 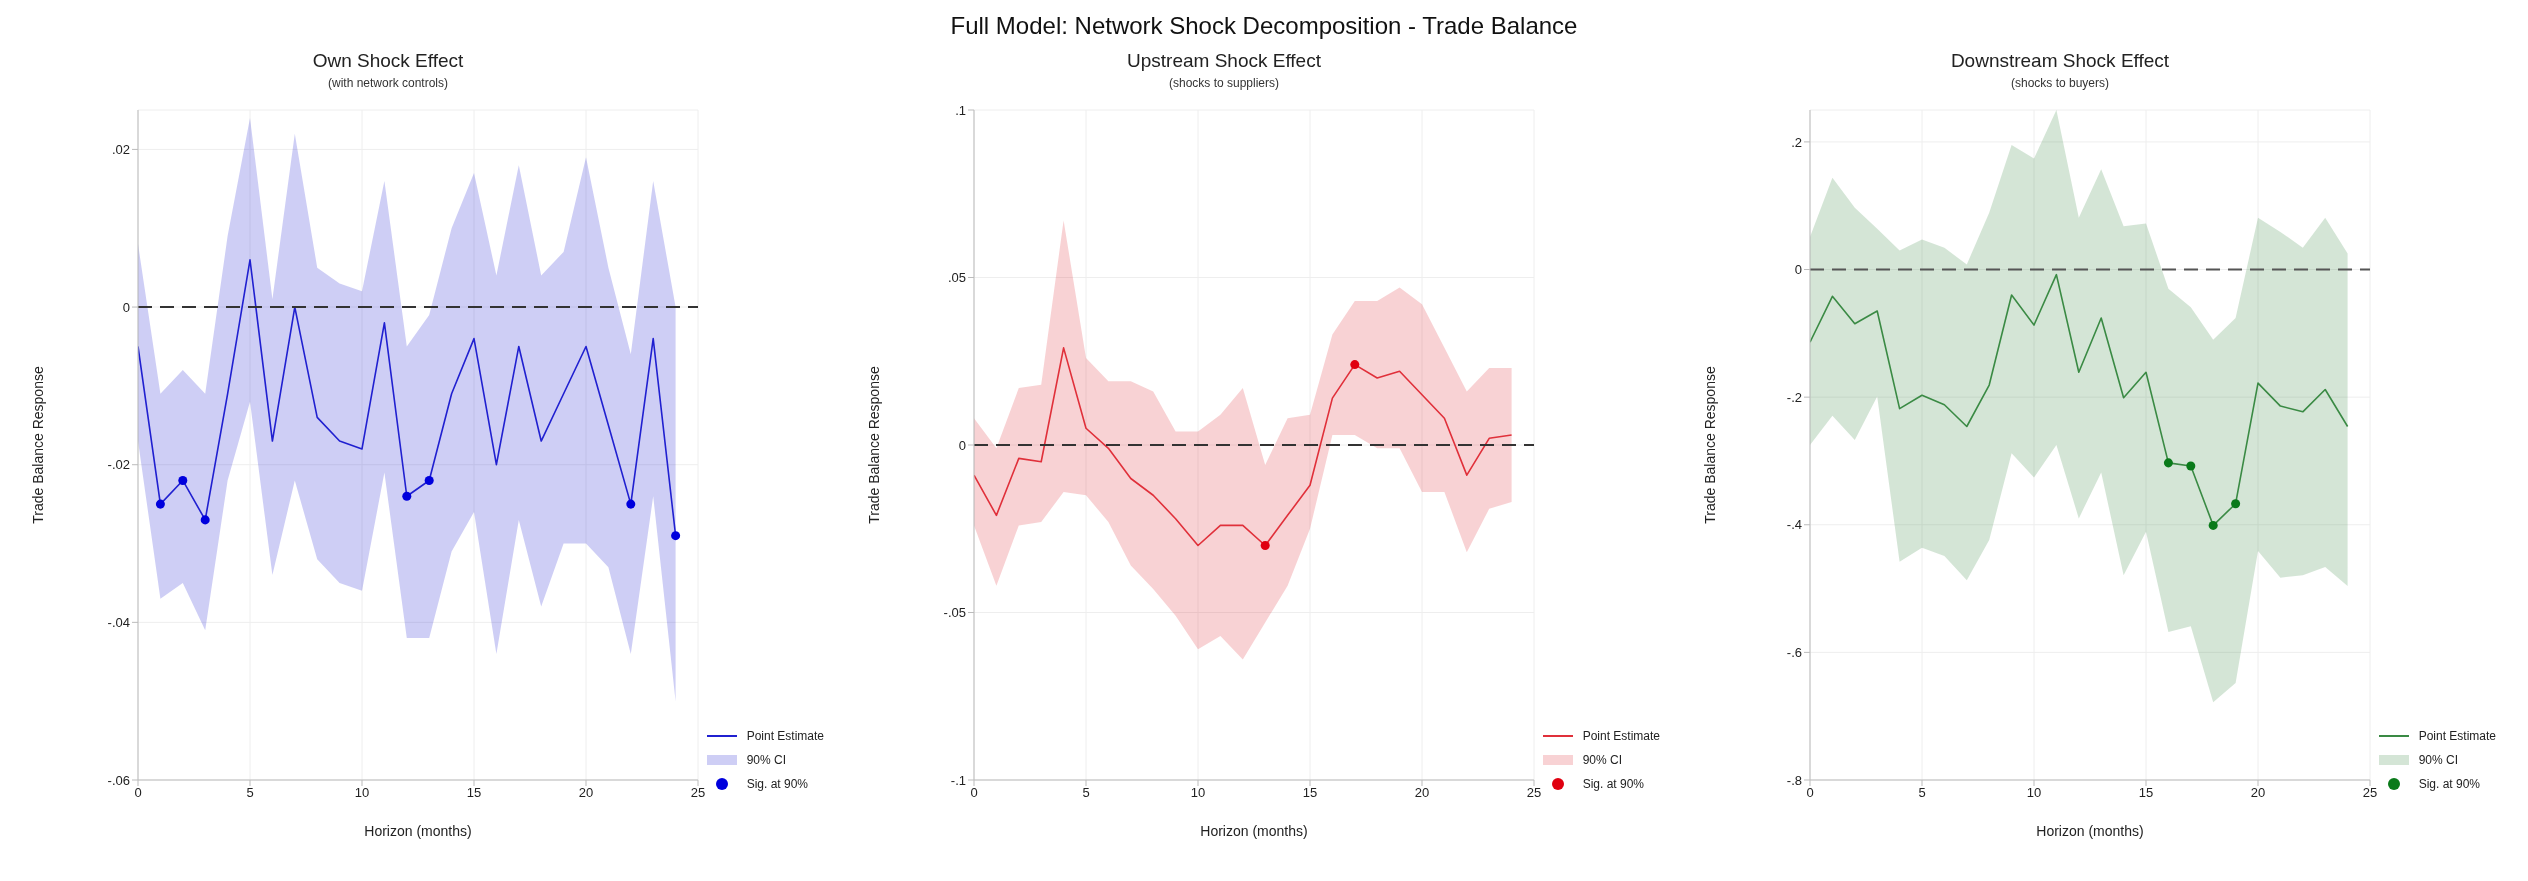 What do you see at coordinates (1794, 652) in the screenshot?
I see `y-tick-label: -.6` at bounding box center [1794, 652].